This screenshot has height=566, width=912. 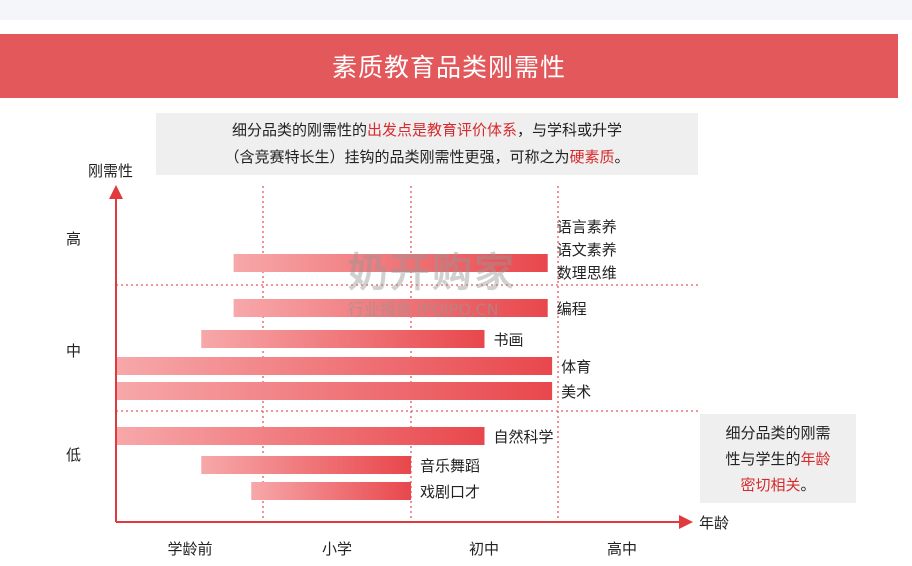 I want to click on x-tick-label: 高中, so click(x=622, y=549).